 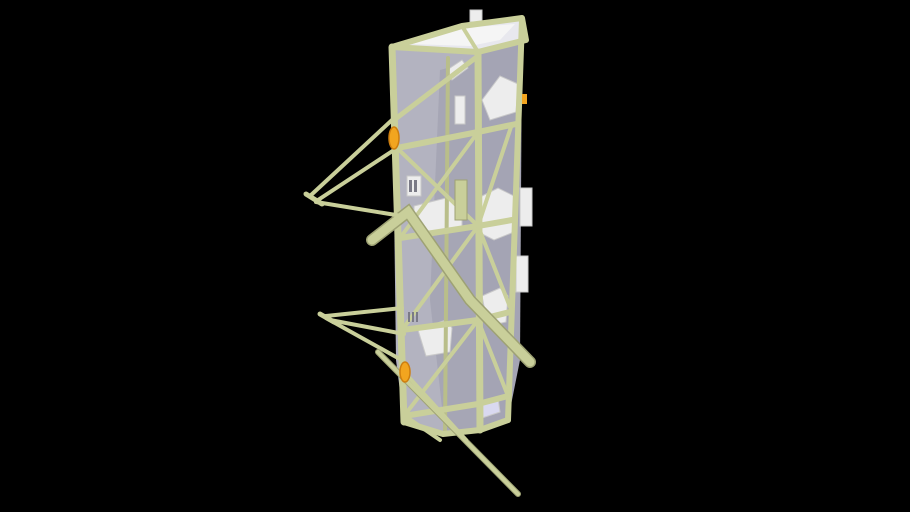 I want to click on upper-outrigger, so click(x=353, y=168).